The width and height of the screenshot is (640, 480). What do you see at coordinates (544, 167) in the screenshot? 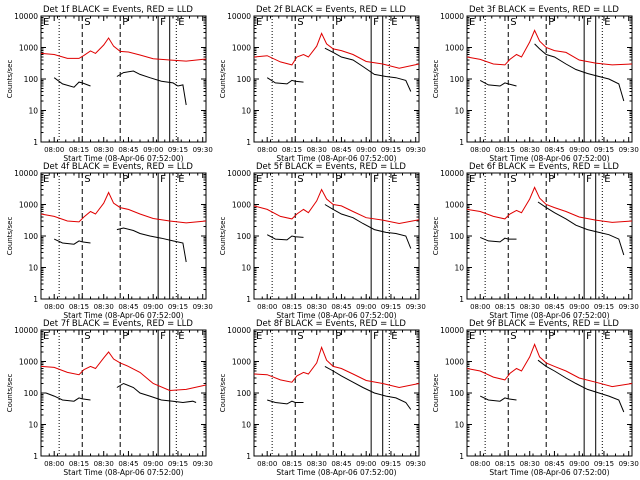
I see `chart-title: Det 6f BLACK = Events, RED = LLD` at bounding box center [544, 167].